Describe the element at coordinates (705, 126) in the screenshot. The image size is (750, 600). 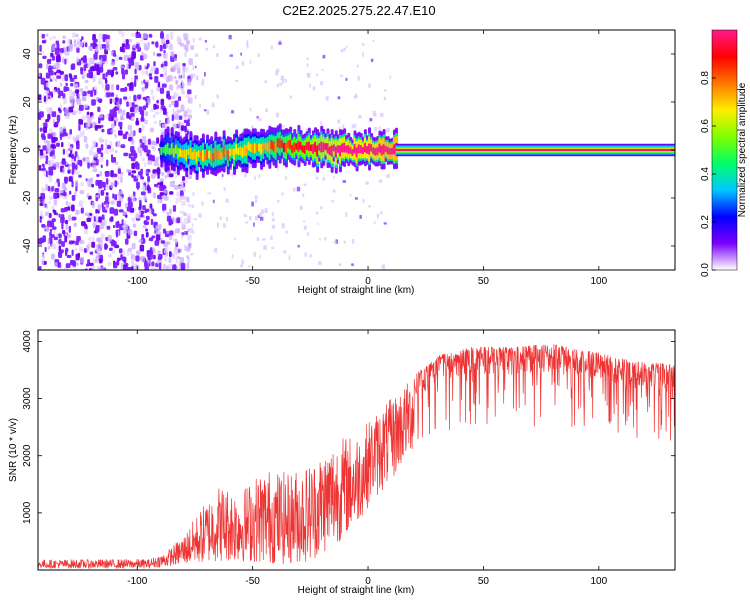
I see `colorbar-tick-label: 0.6` at that location.